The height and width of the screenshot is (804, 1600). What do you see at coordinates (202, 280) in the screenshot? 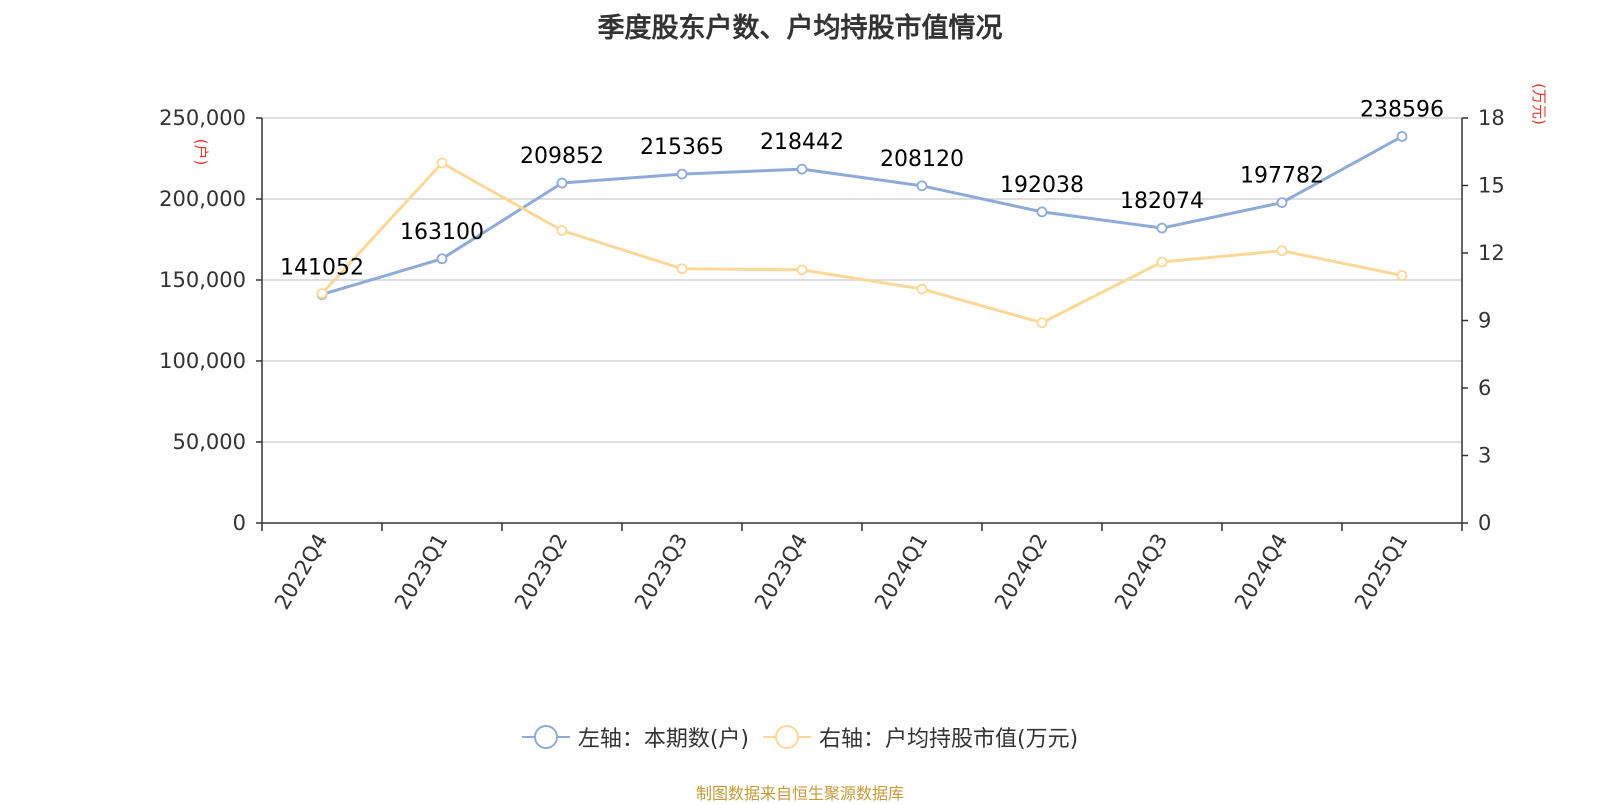
I see `left-axis-tick-label: 150,000` at bounding box center [202, 280].